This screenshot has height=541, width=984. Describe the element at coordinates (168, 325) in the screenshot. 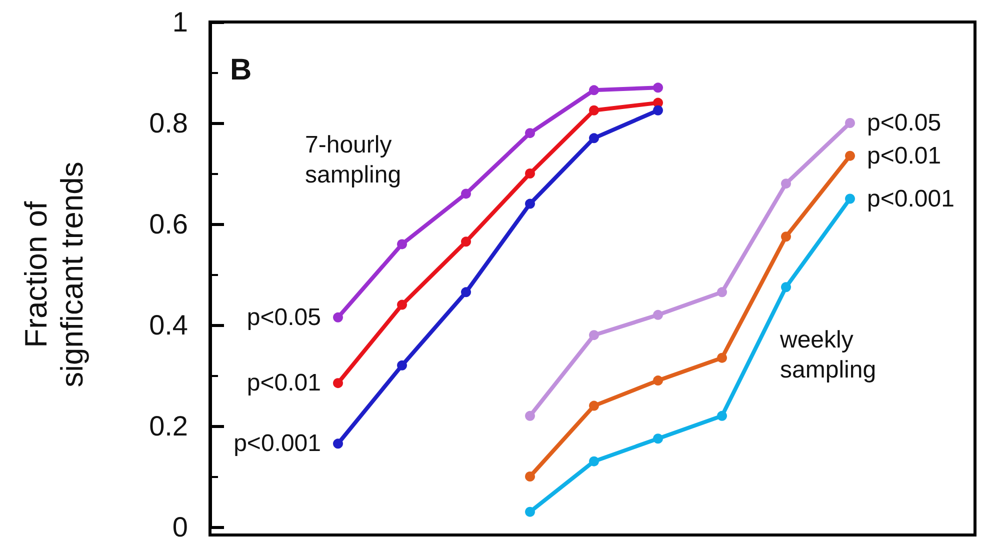

I see `y-tick-label: 0.4` at that location.